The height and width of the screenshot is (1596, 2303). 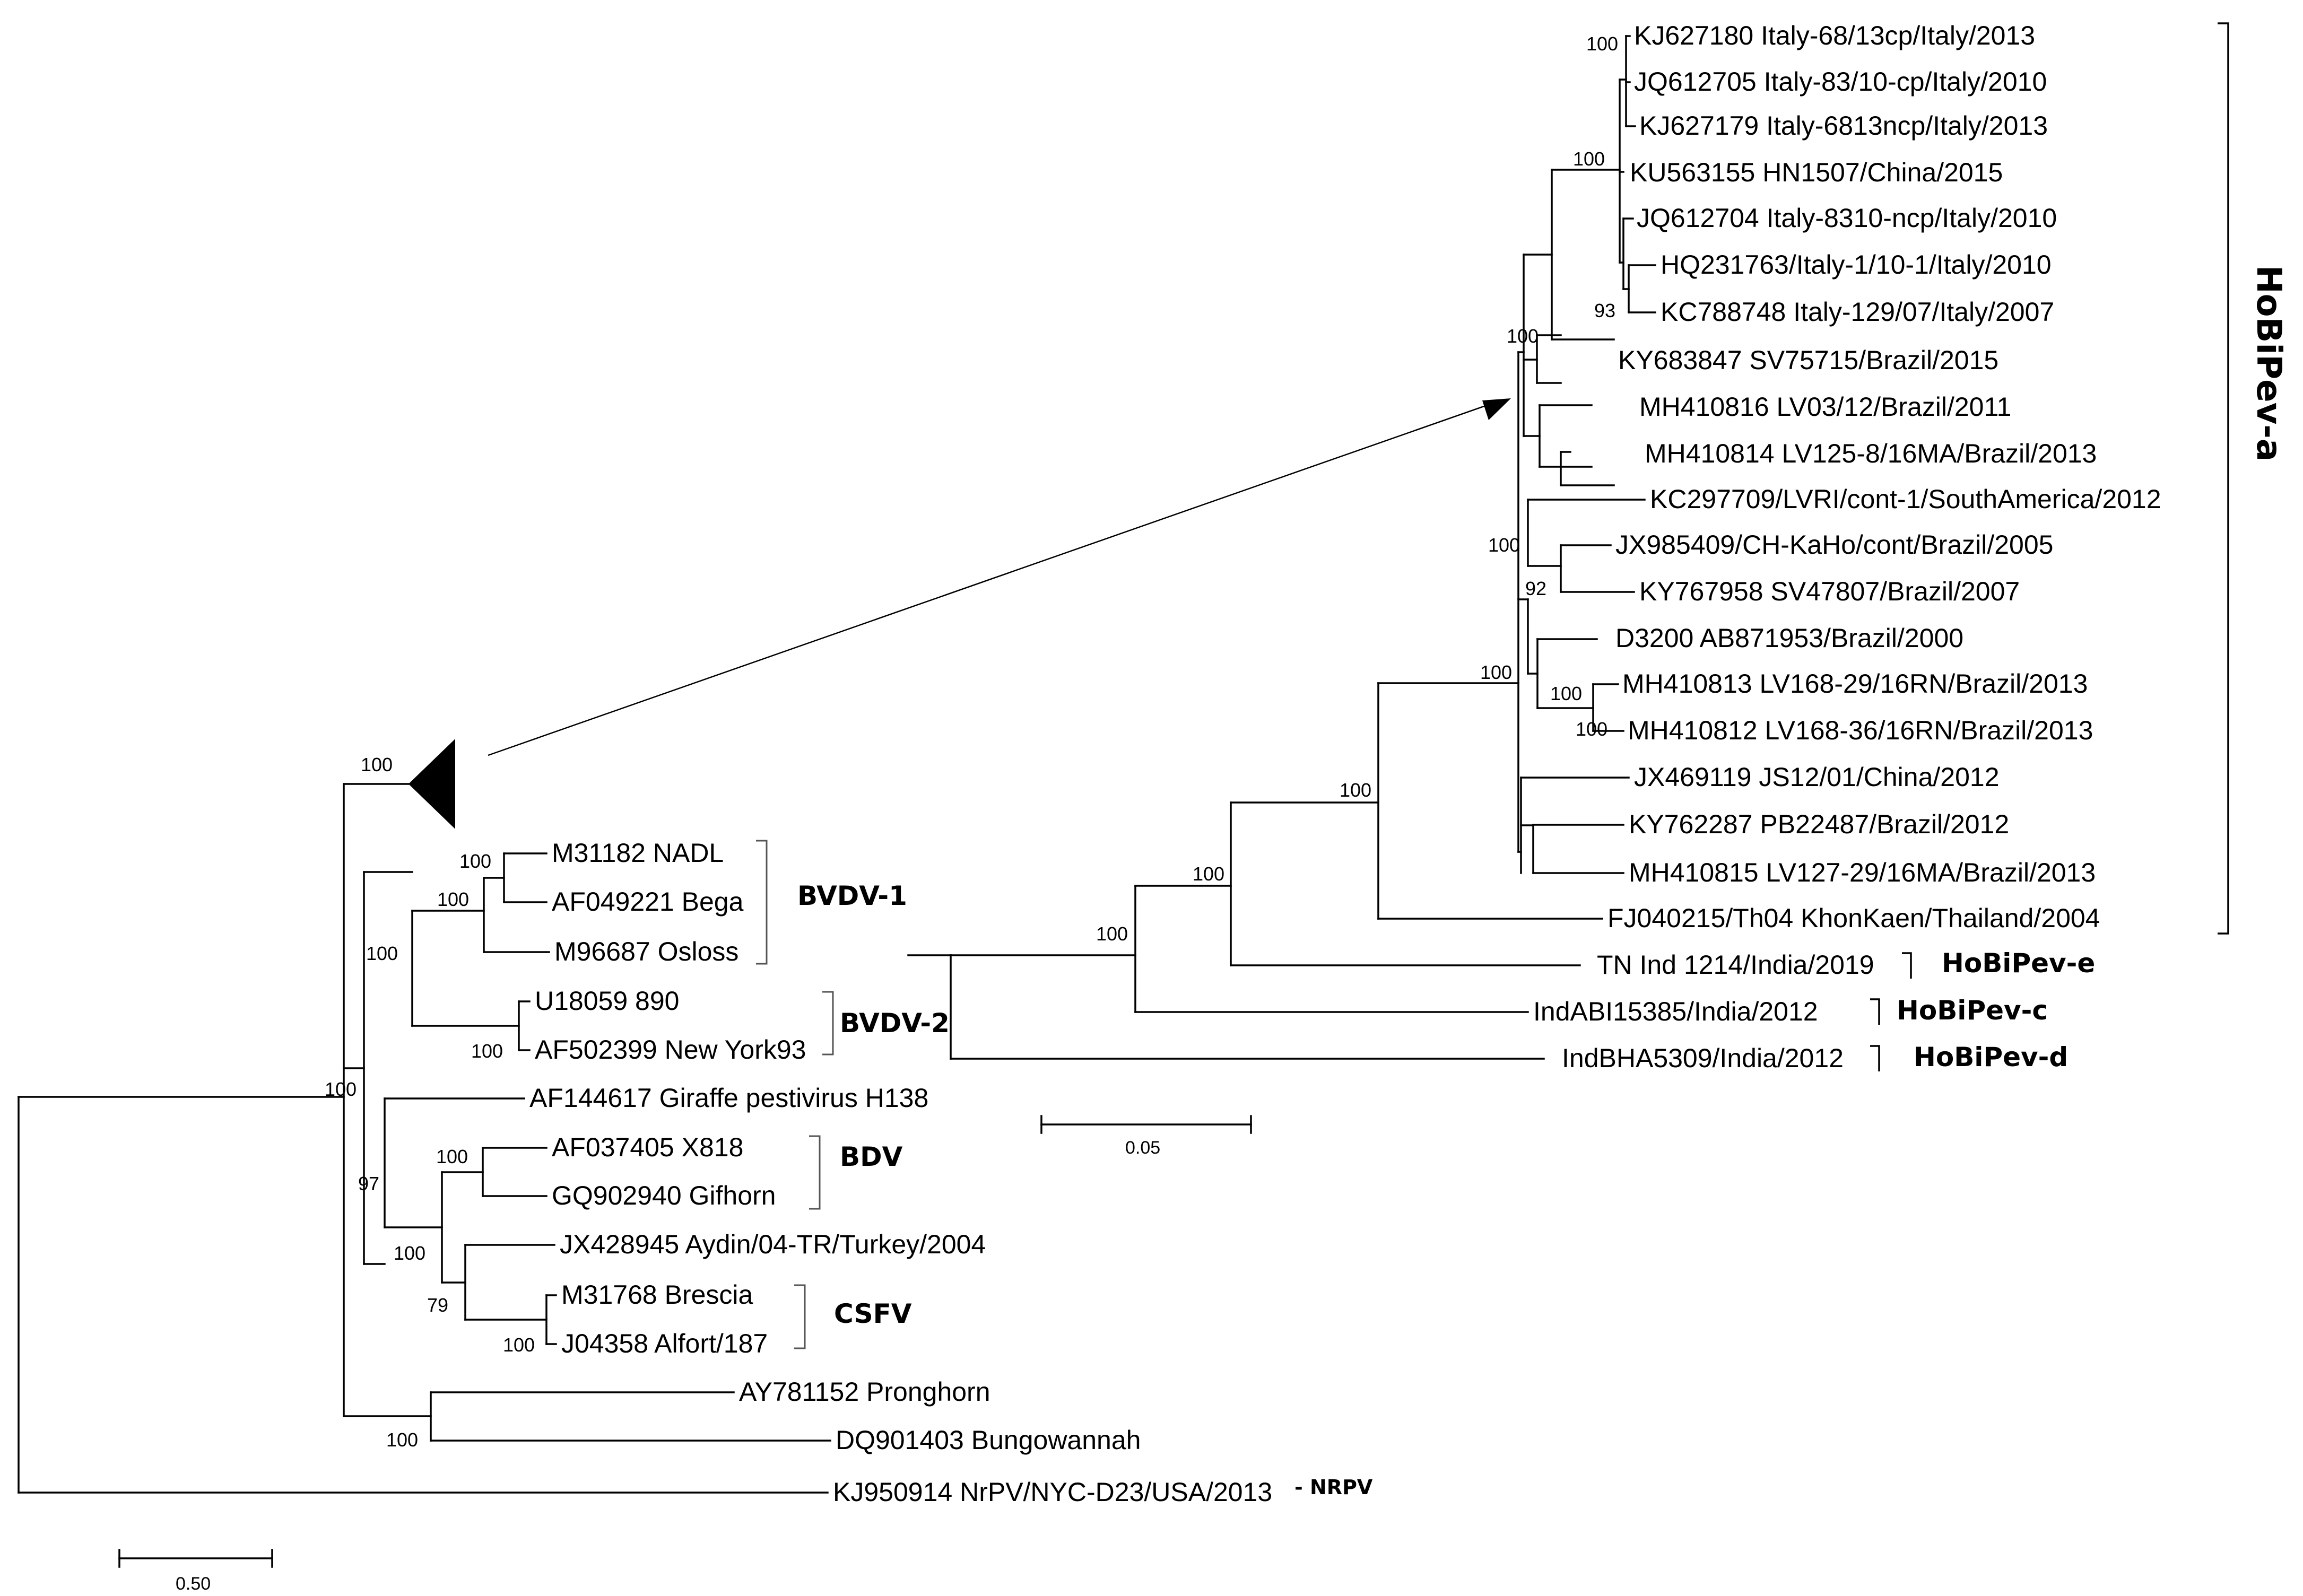 I want to click on leaf-jx985409: JX985409/CH-KaHo/cont/Brazil/2005, so click(x=1834, y=545).